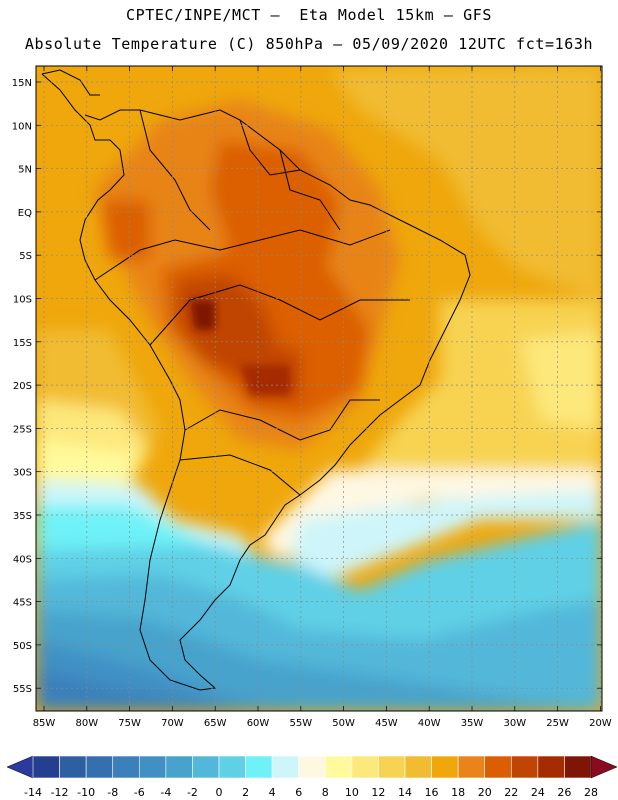 The image size is (618, 800). What do you see at coordinates (386, 723) in the screenshot?
I see `lon-label: 45W` at bounding box center [386, 723].